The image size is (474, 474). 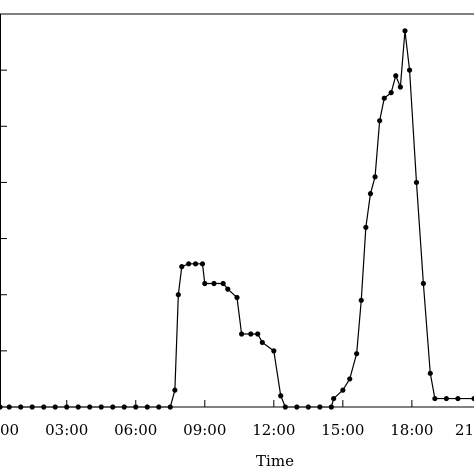 What do you see at coordinates (66, 430) in the screenshot?
I see `x-tick-label: 03:00` at bounding box center [66, 430].